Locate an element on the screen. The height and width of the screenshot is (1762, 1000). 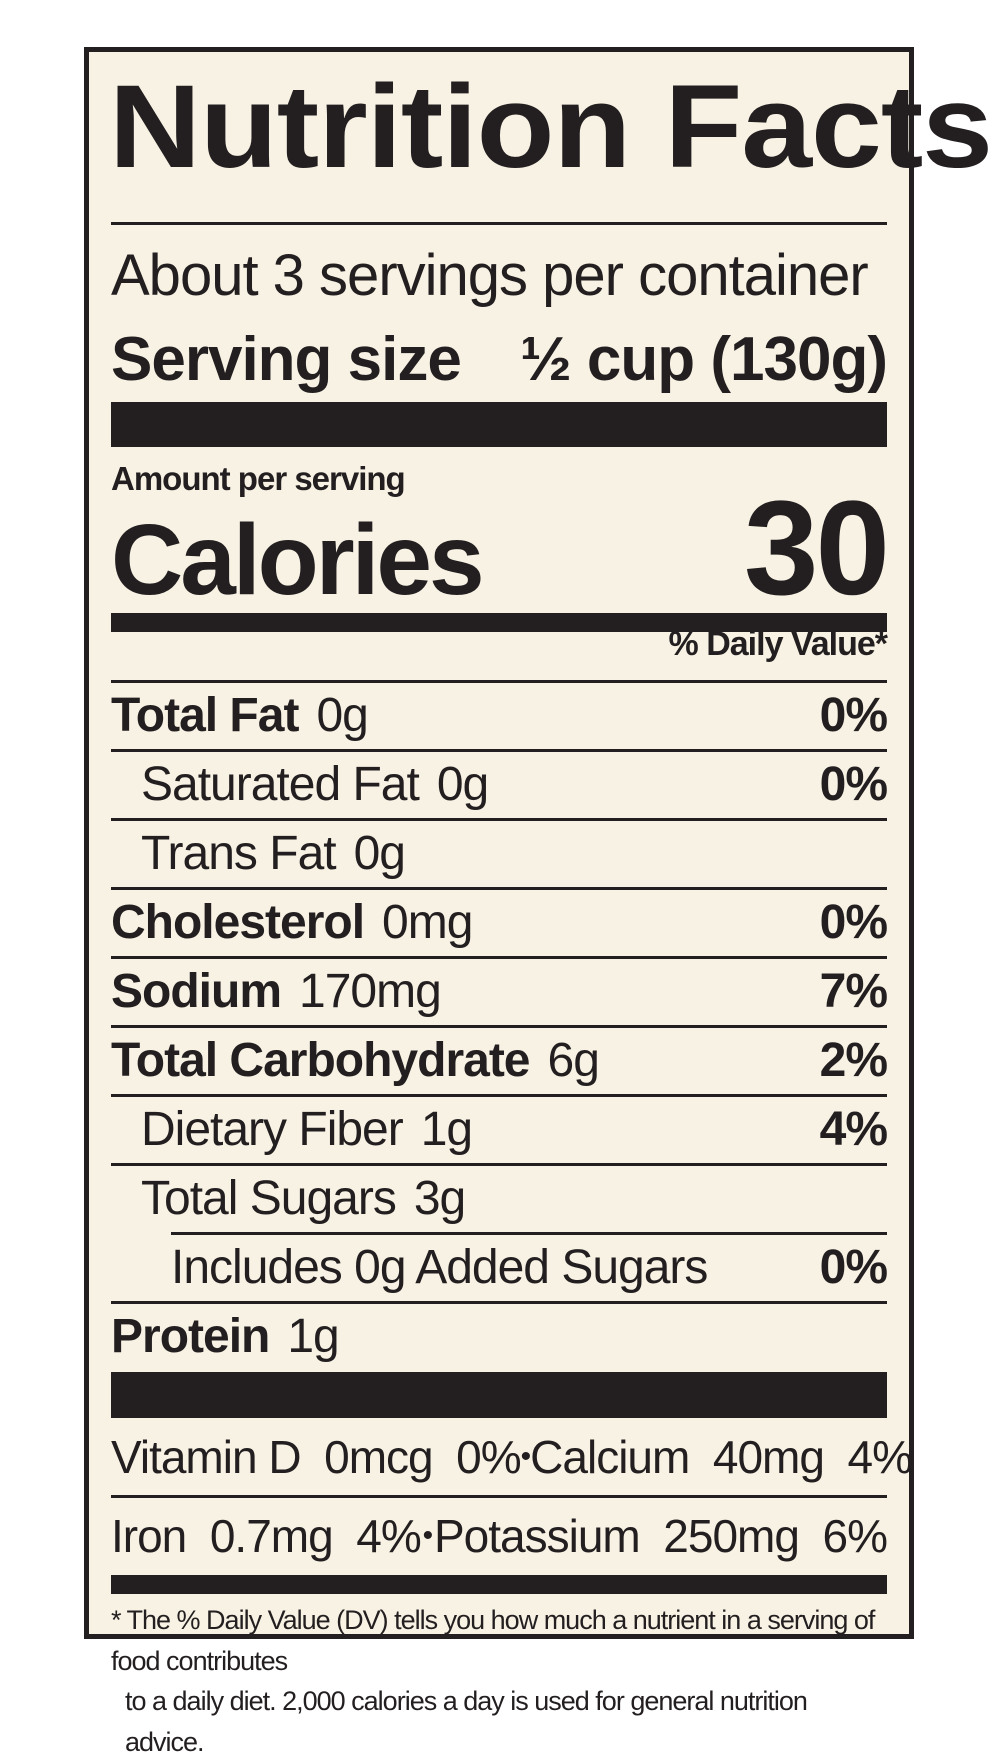
vitamin-d-value: Vitamin D 0mcg 0% is located at coordinates (316, 1457).